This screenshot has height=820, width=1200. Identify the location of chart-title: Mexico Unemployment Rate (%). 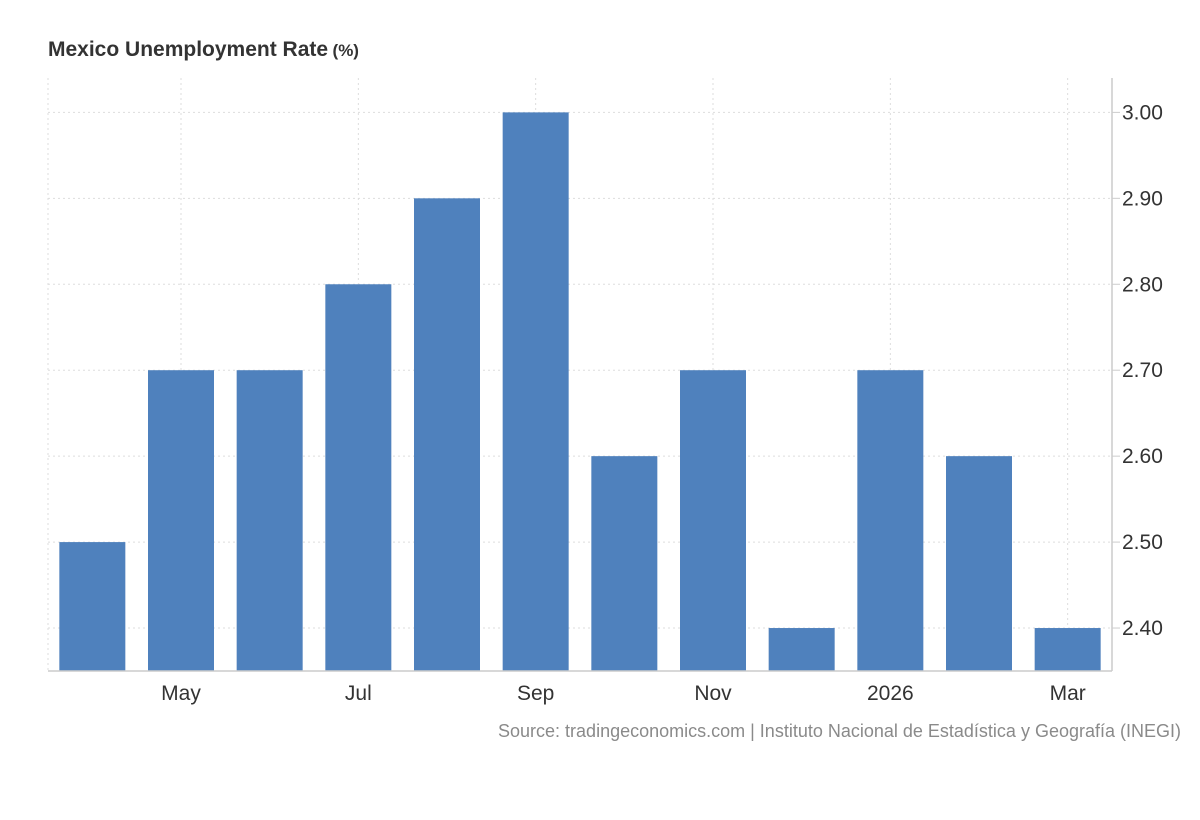
(203, 50).